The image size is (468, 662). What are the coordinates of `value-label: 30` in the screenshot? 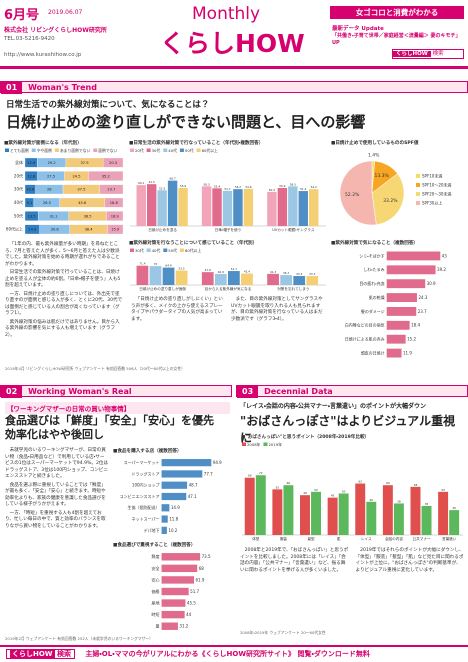 It's located at (454, 508).